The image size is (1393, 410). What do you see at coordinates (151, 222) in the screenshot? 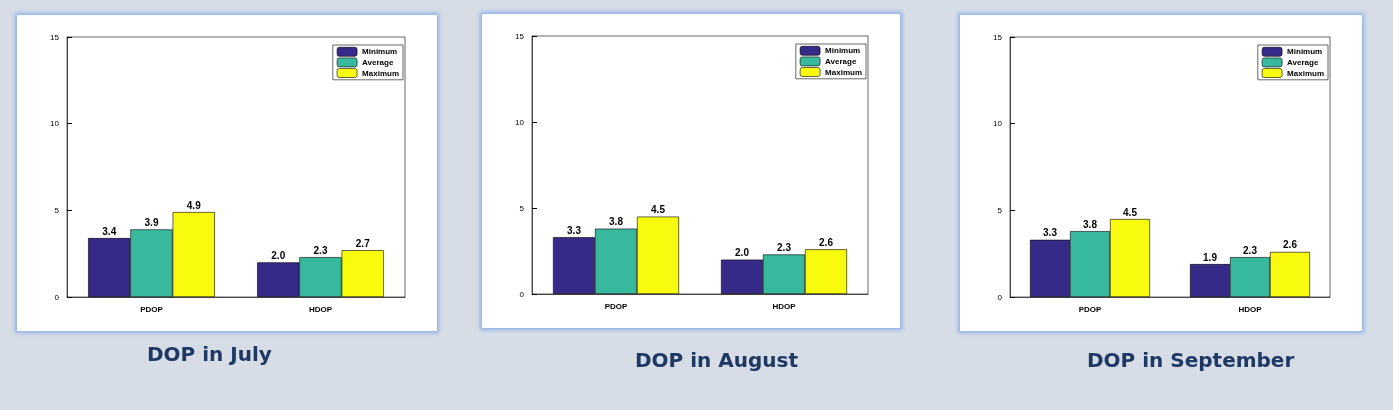
I see `data-label: 3.9` at bounding box center [151, 222].